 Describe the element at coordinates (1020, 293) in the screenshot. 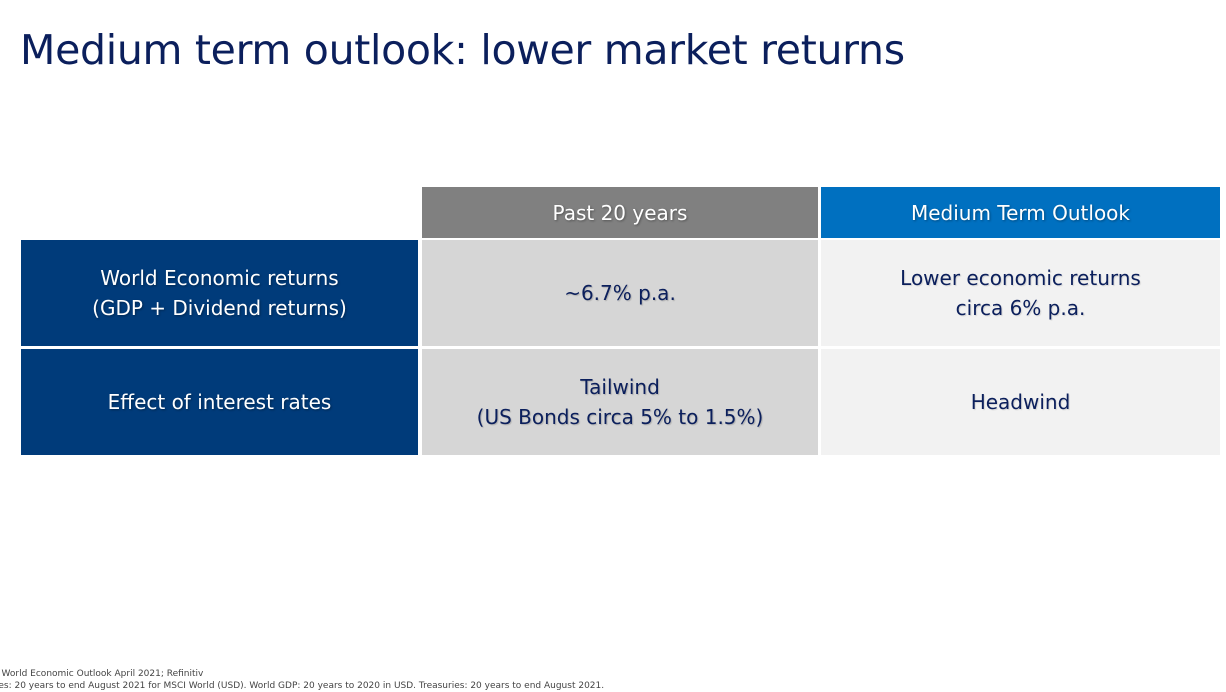

I see `cell-outlook-economic-returns: Lower economic returns circa 6% p.a.` at that location.